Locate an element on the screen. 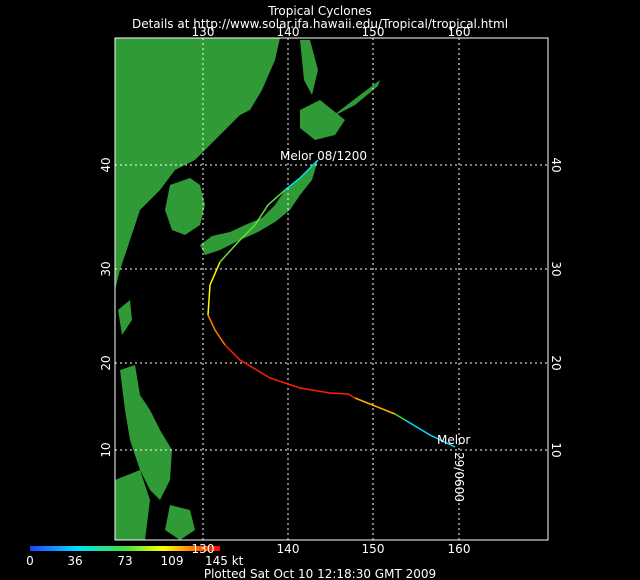 Image resolution: width=640 pixels, height=580 pixels. lon-label-bottom: 150 is located at coordinates (373, 549).